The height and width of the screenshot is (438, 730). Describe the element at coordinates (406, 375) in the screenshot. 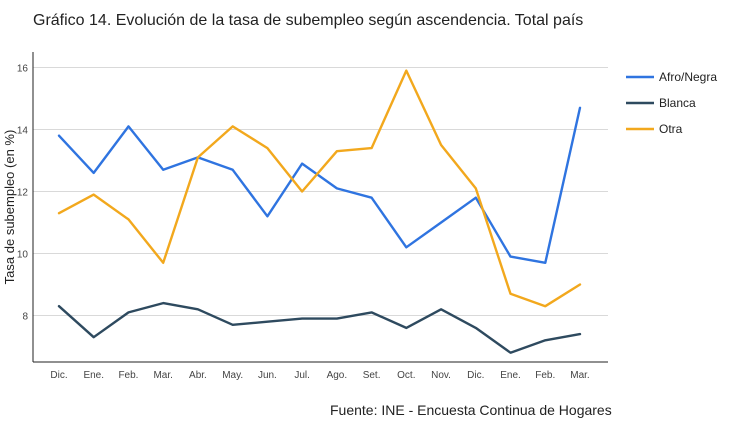

I see `x-tick-label: Oct.` at that location.